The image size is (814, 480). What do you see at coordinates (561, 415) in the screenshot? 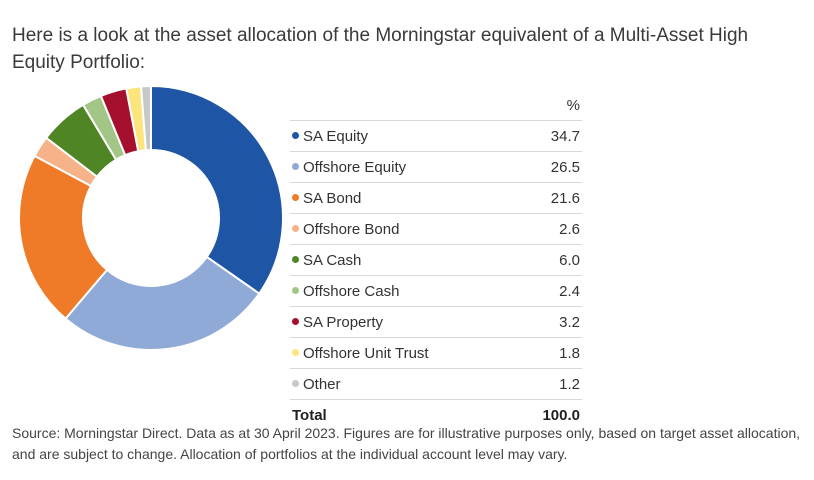
I see `total-value: 100.0` at bounding box center [561, 415].